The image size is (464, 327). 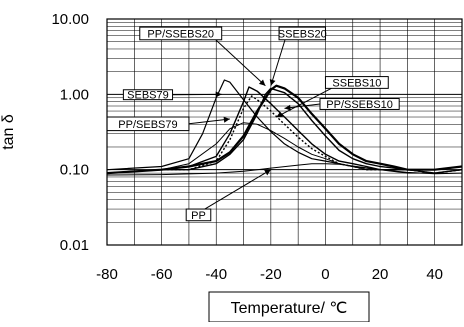 I want to click on callout-arrow-pp, so click(x=238, y=189).